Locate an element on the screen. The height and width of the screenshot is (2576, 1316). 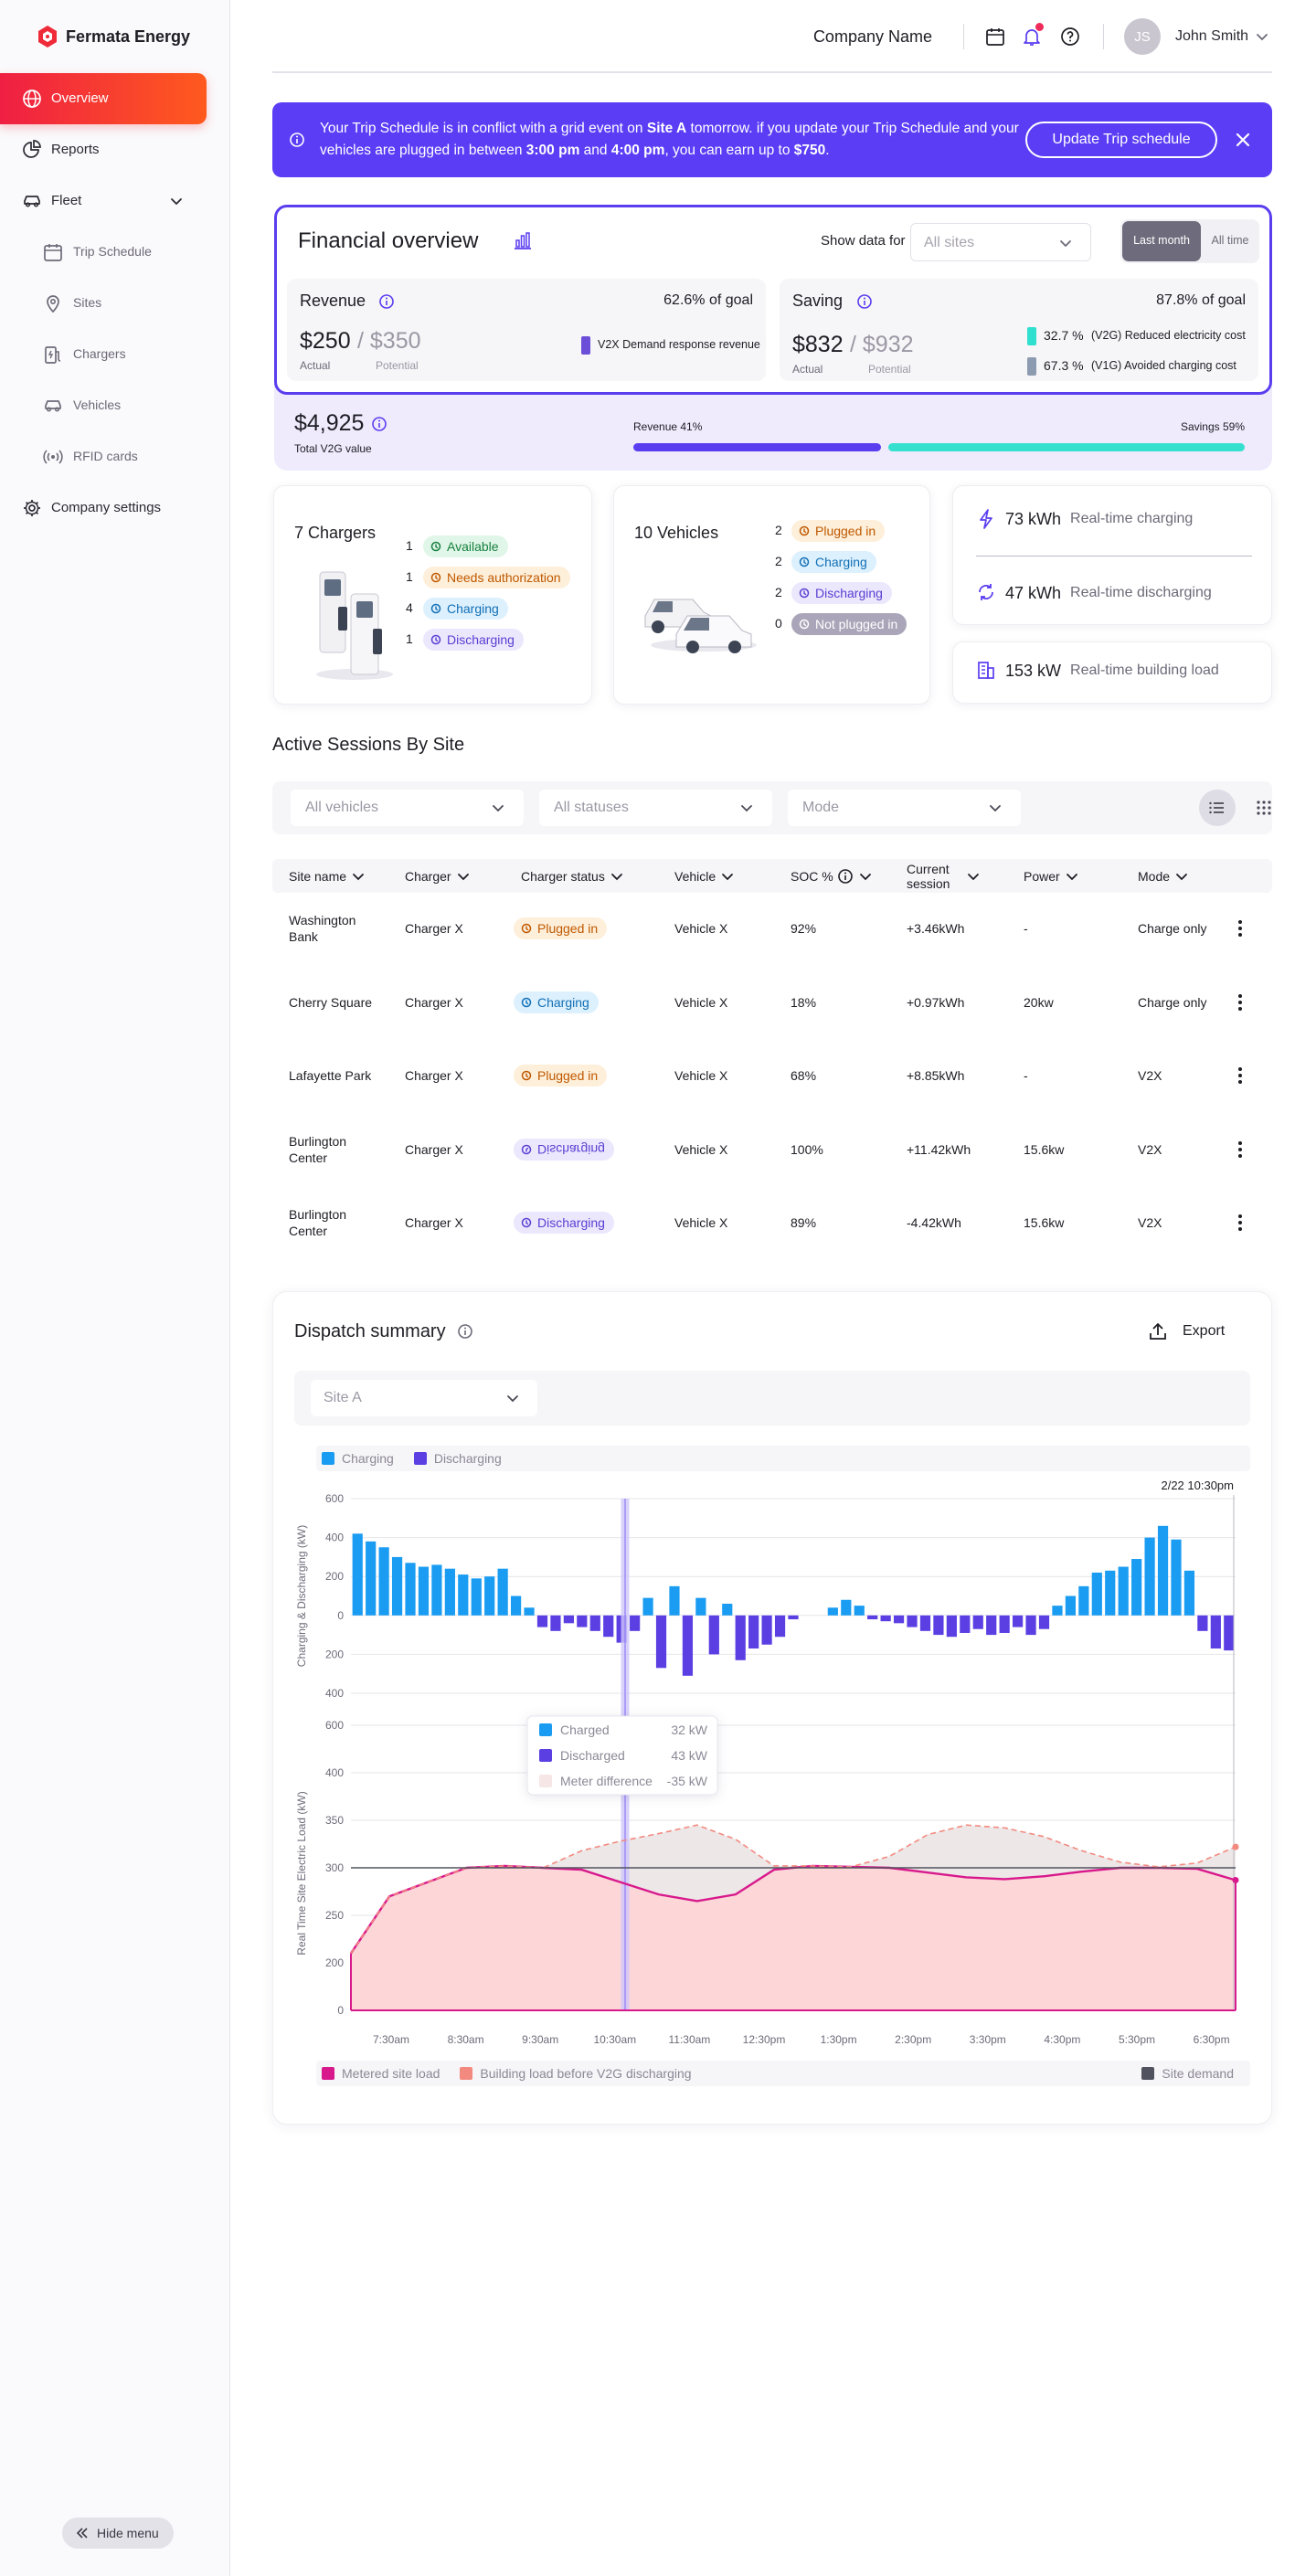
table-cell: 92% is located at coordinates (845, 928).